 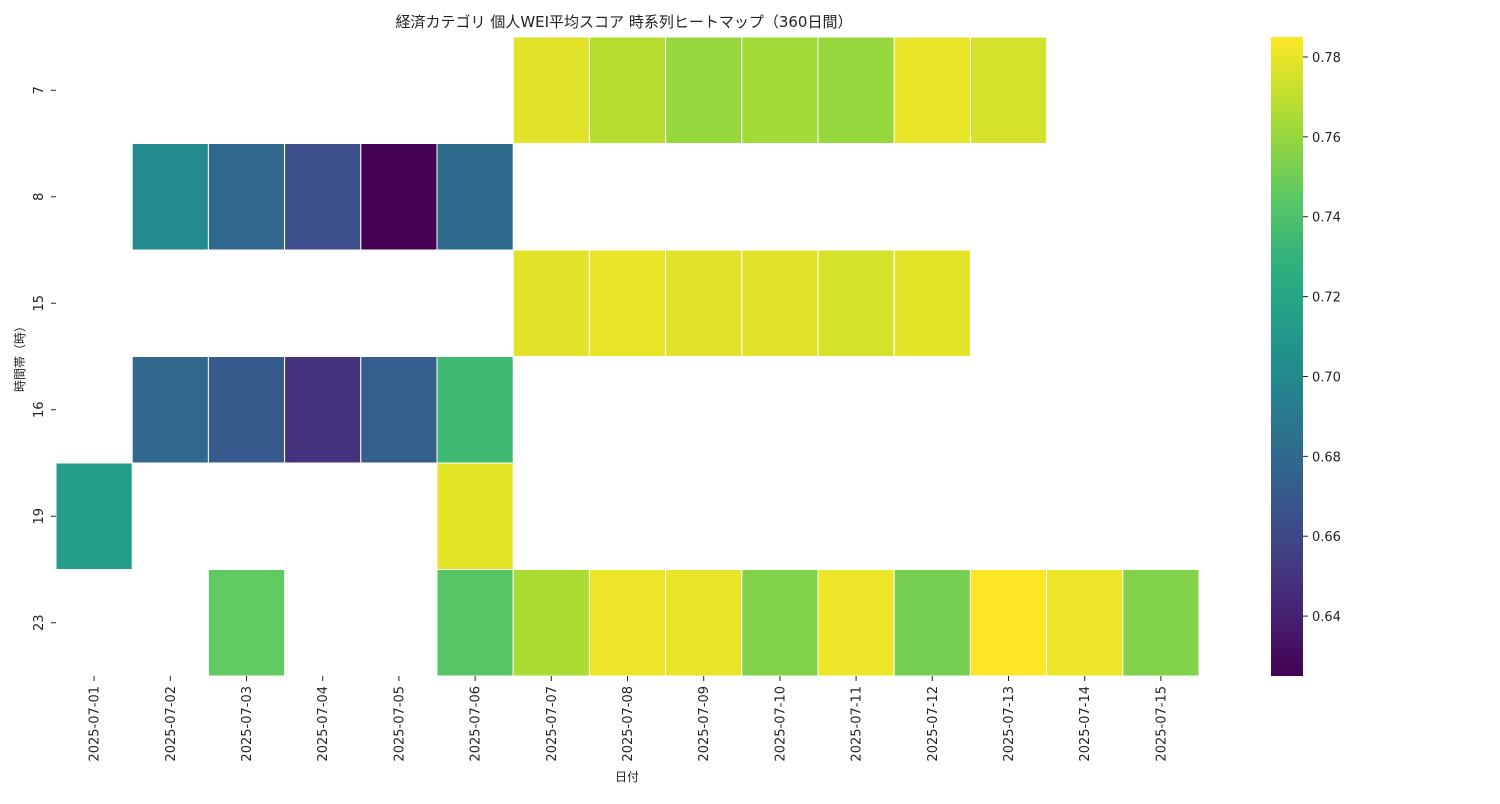 I want to click on x-tick-label: 2025-07-08, so click(x=628, y=724).